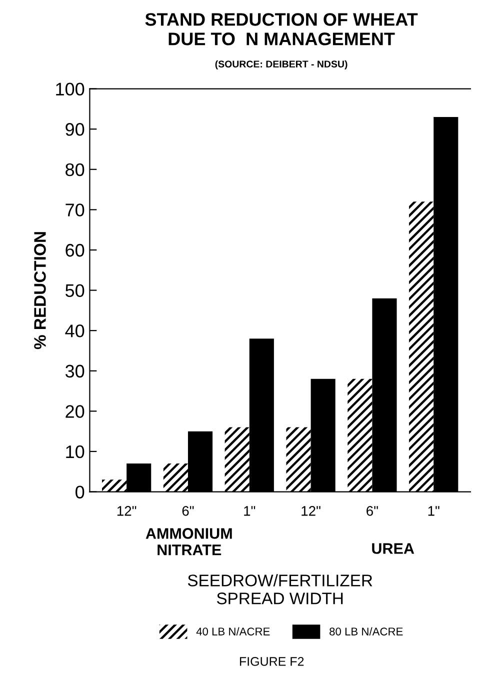 Image resolution: width=485 pixels, height=683 pixels. Describe the element at coordinates (272, 661) in the screenshot. I see `caption: FIGURE F2` at that location.